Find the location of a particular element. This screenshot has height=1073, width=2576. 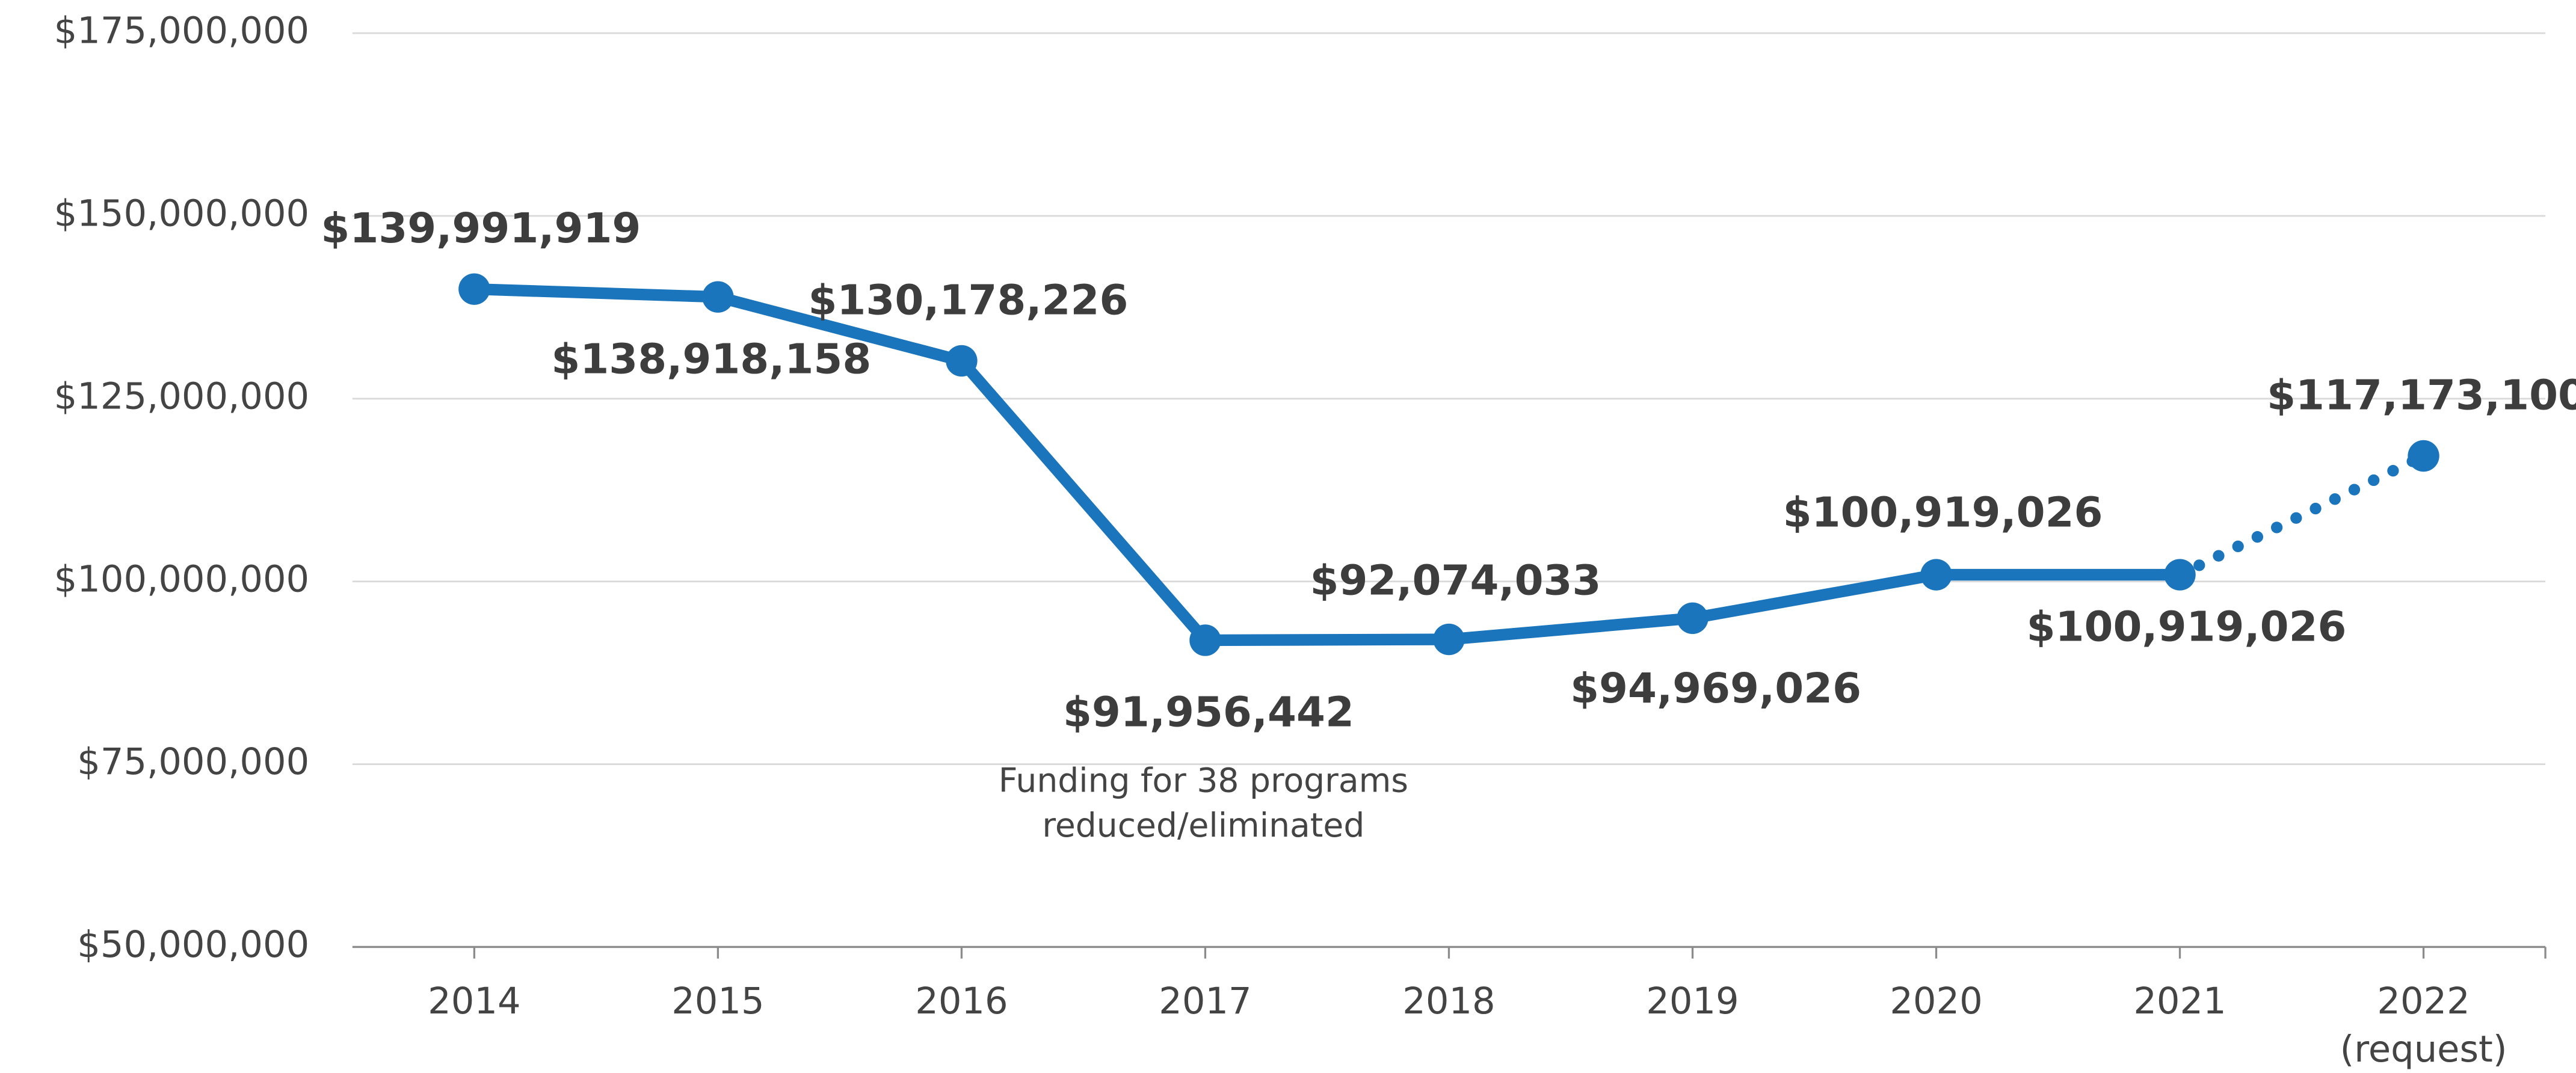

x-tick-label: 2017 is located at coordinates (1205, 1001).